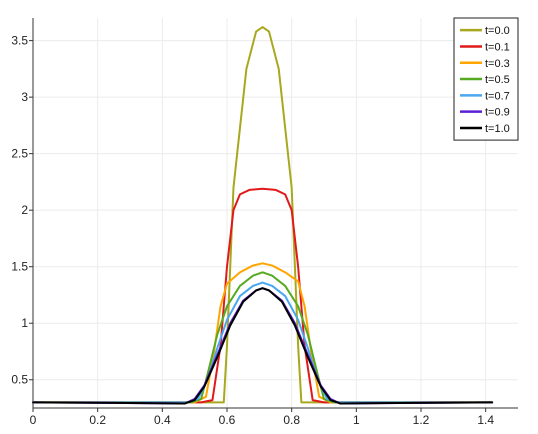 The width and height of the screenshot is (538, 434). What do you see at coordinates (19, 154) in the screenshot?
I see `y-tick-label: 2.5` at bounding box center [19, 154].